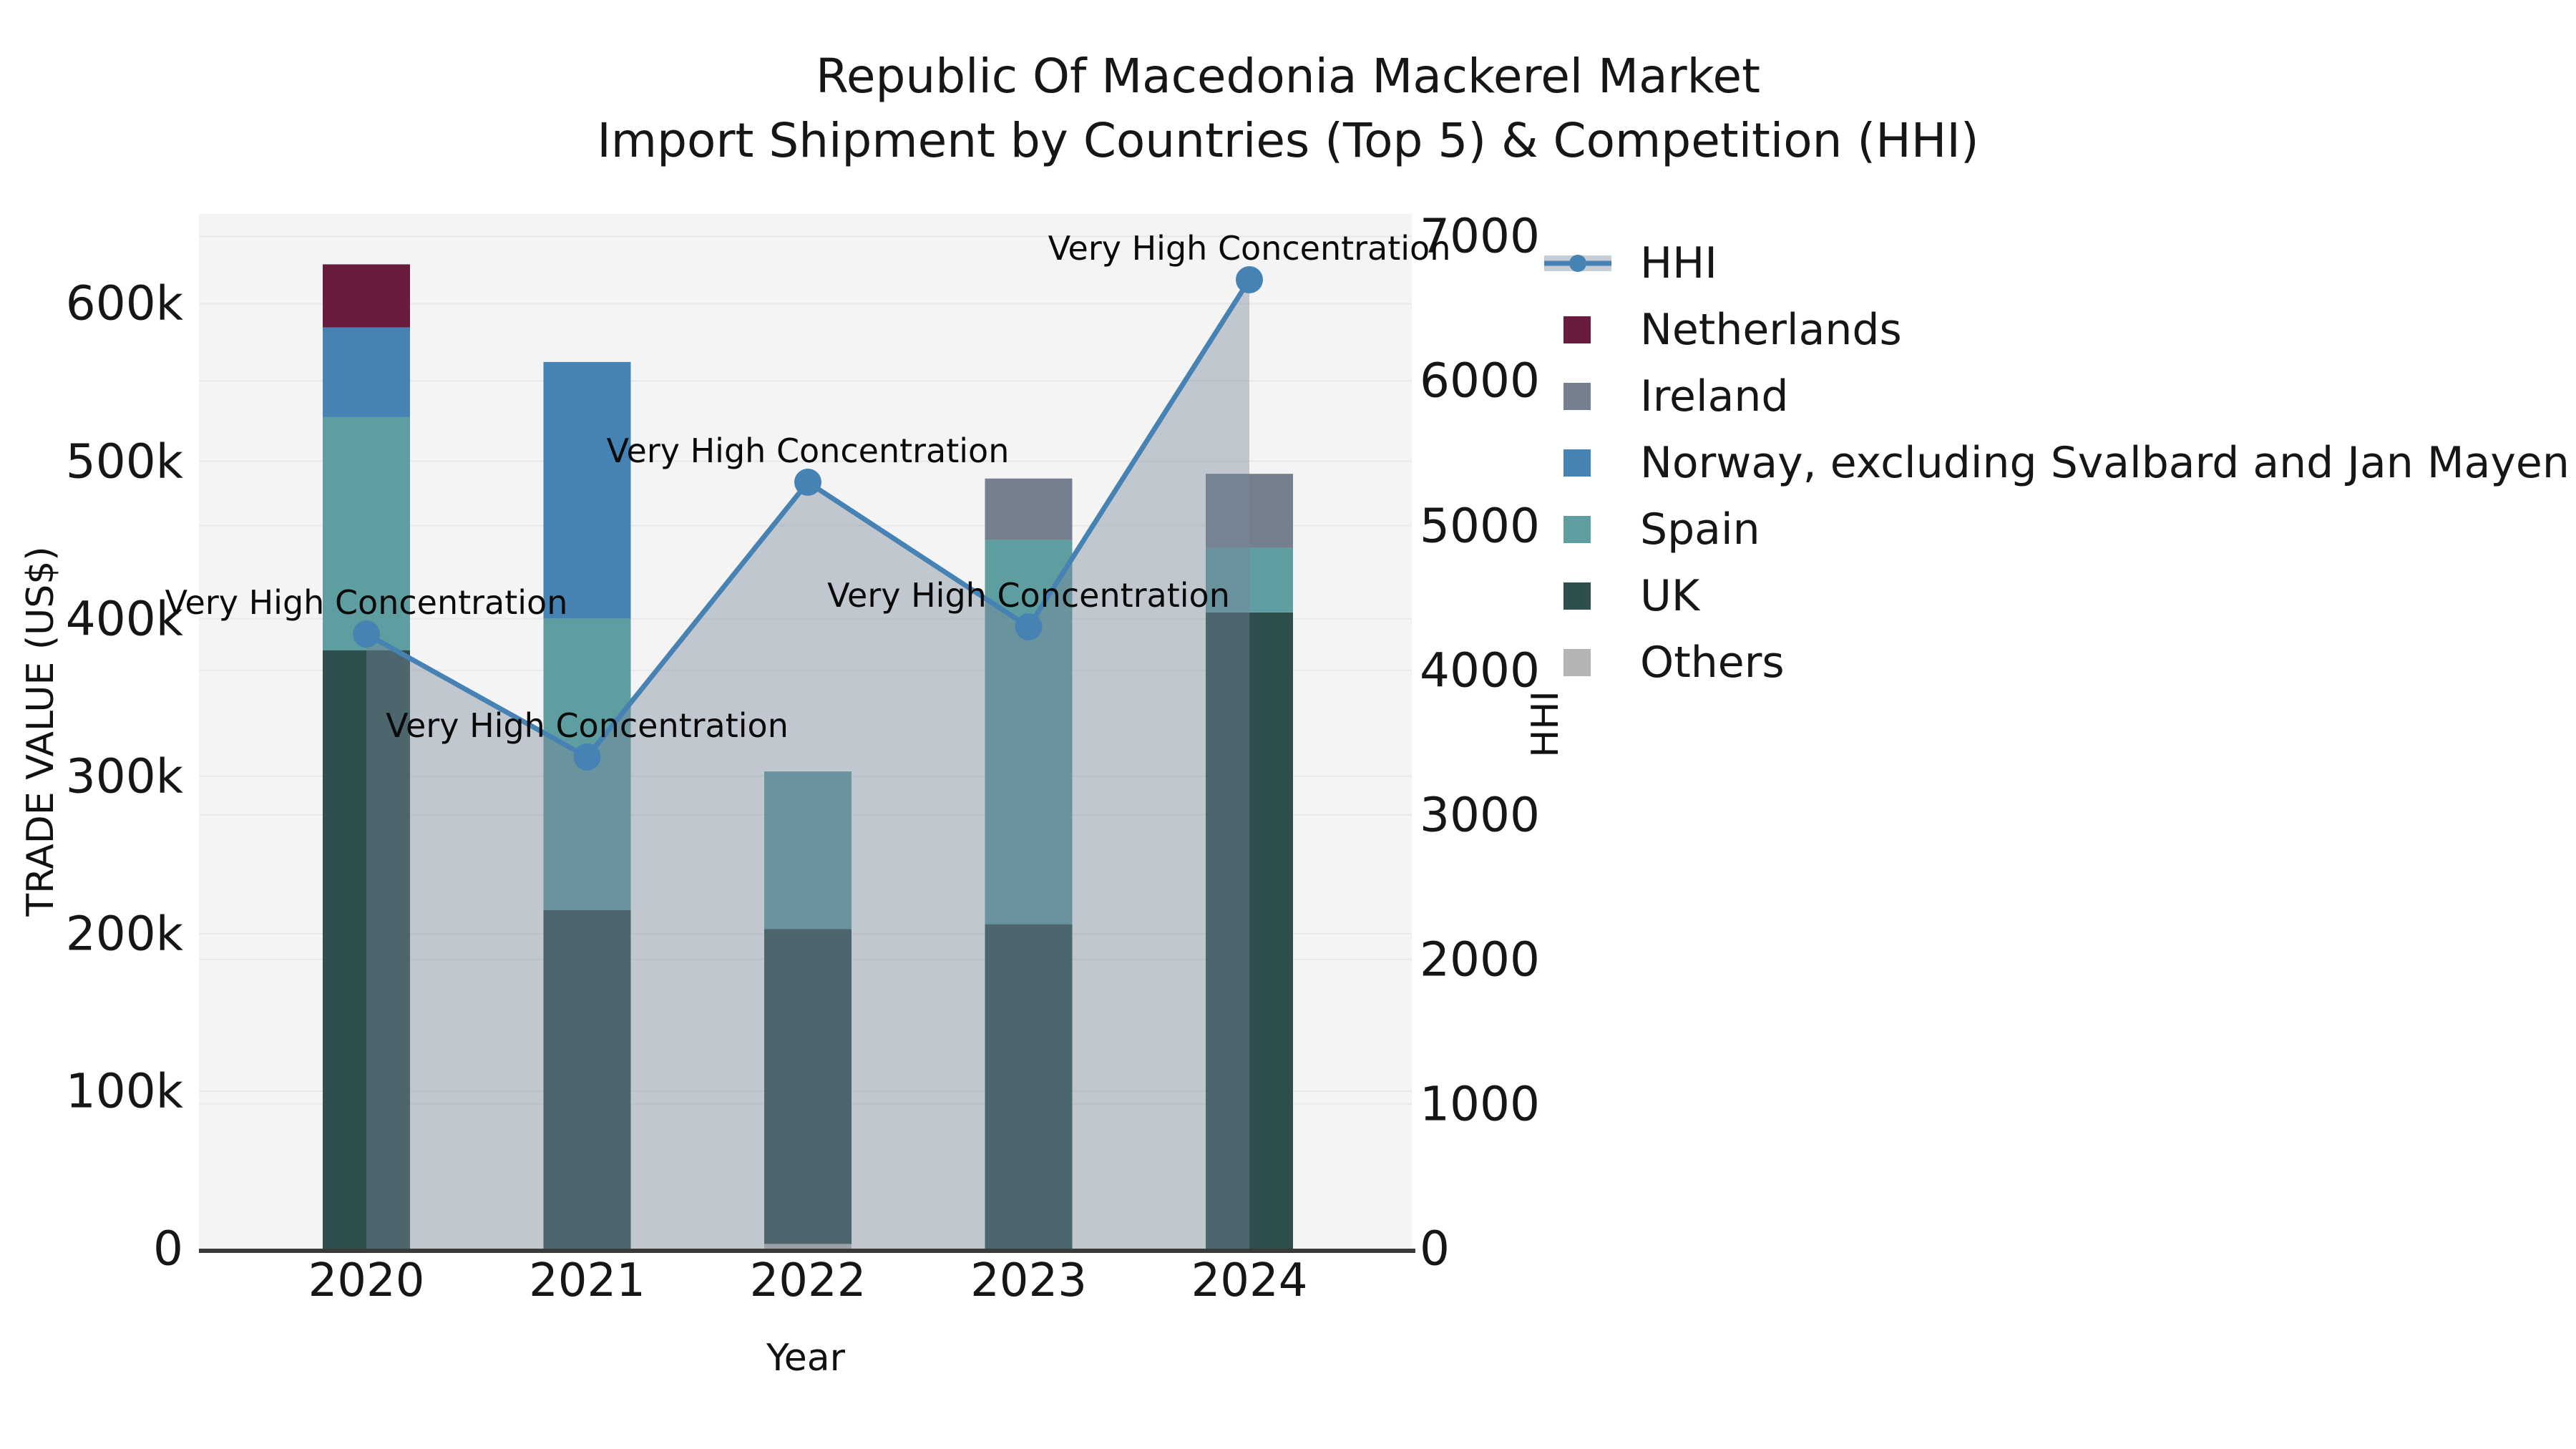 This screenshot has height=1449, width=2576. Describe the element at coordinates (1028, 595) in the screenshot. I see `annotation-very-high-concentration-2023: Very High Concentration` at that location.